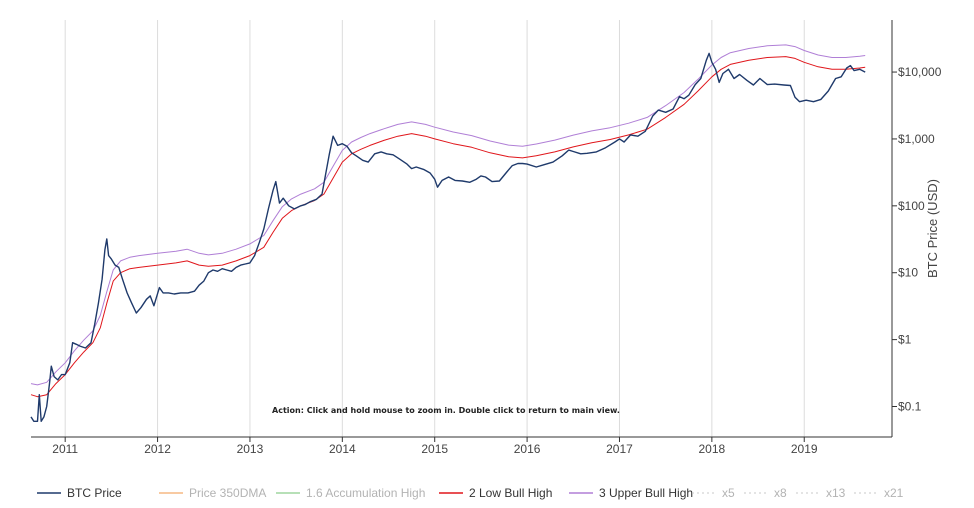 Image resolution: width=974 pixels, height=508 pixels. Describe the element at coordinates (510, 493) in the screenshot. I see `legend-label: 2 Low Bull High` at that location.